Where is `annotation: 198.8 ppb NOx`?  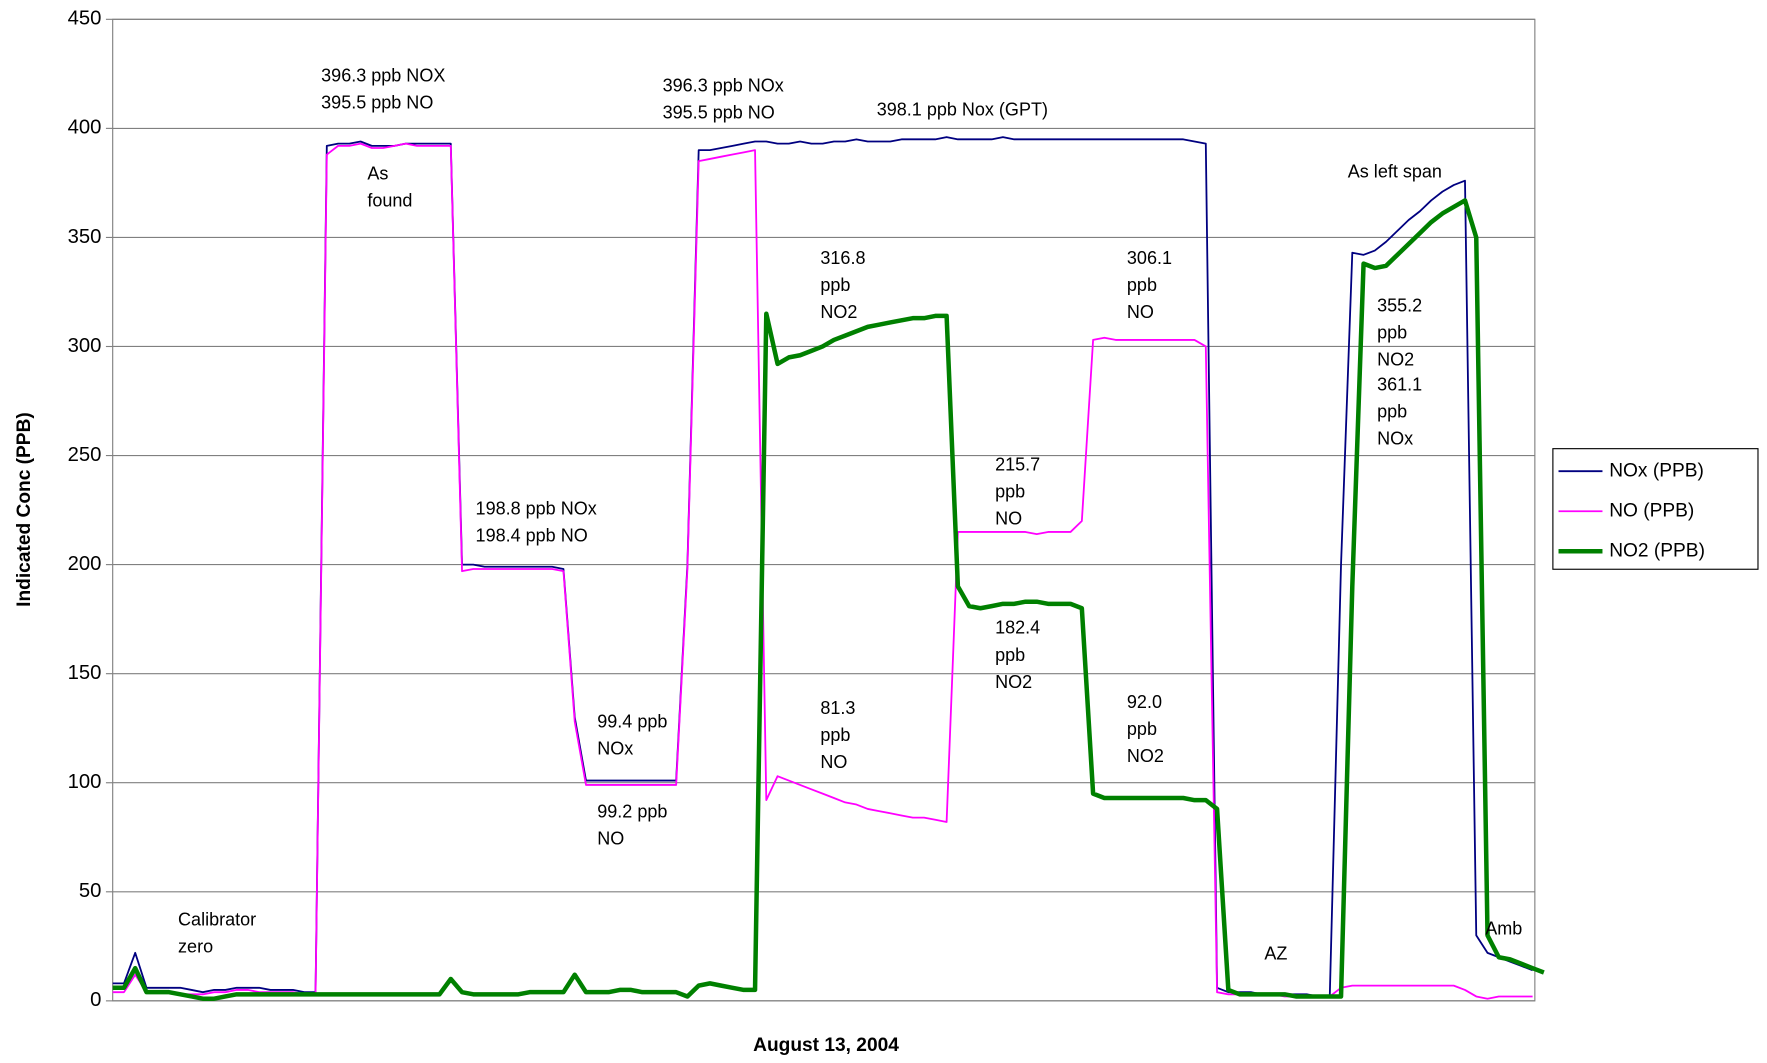 annotation: 198.8 ppb NOx is located at coordinates (536, 508).